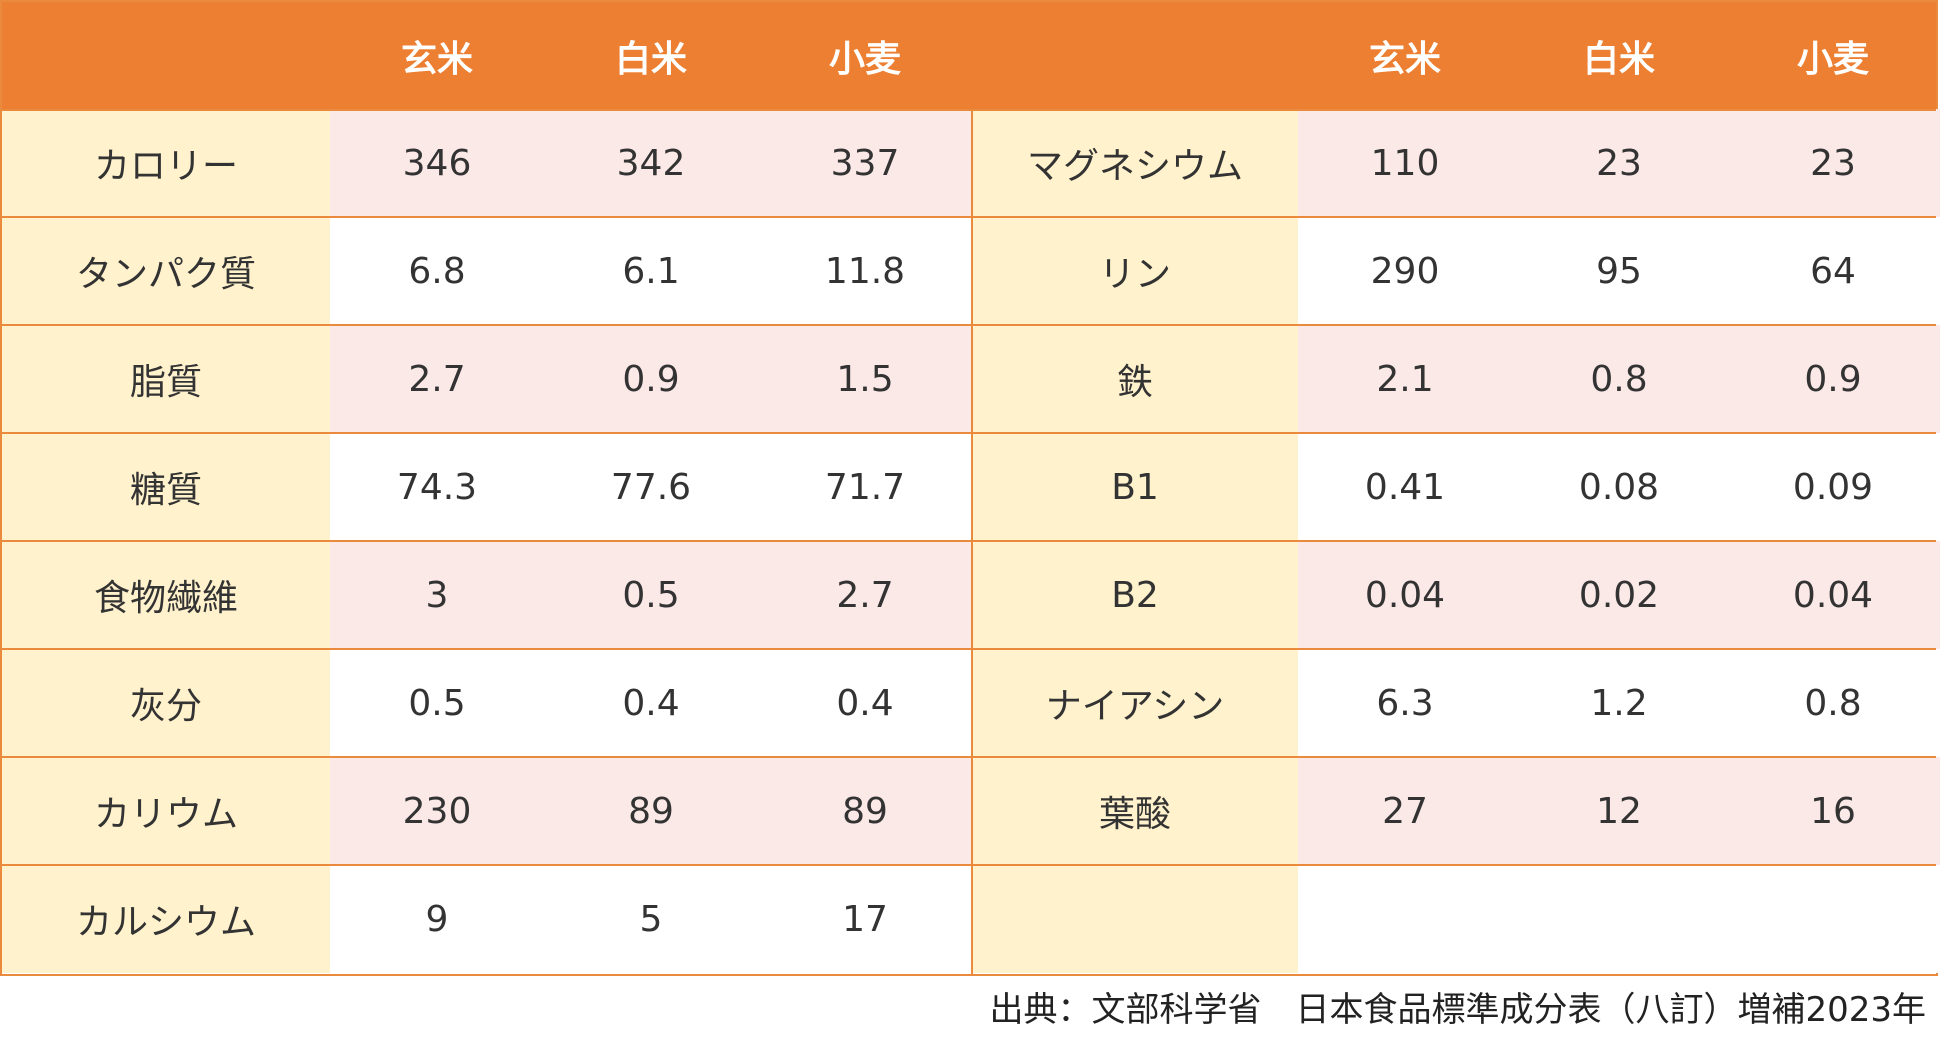 The image size is (1942, 1045). What do you see at coordinates (651, 379) in the screenshot?
I see `value-cell-left: 0.9` at bounding box center [651, 379].